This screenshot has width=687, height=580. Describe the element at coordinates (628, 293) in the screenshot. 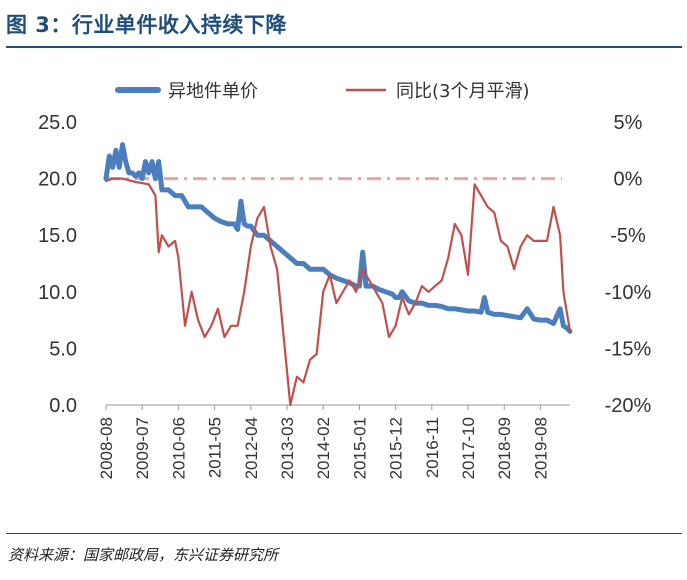

I see `right-tick-label: -10%` at that location.